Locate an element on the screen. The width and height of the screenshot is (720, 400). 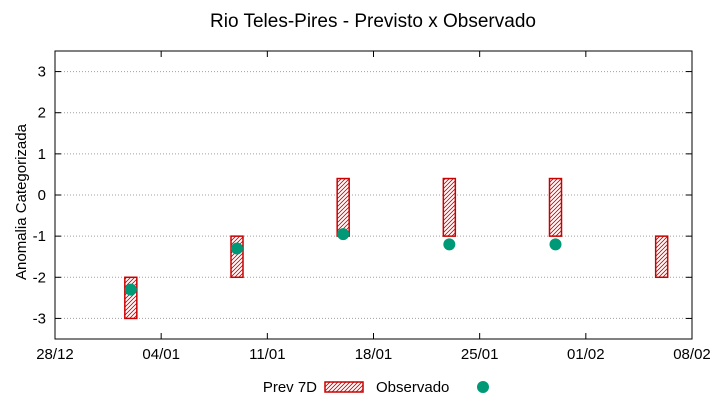
legend-swatch-observed is located at coordinates (483, 387).